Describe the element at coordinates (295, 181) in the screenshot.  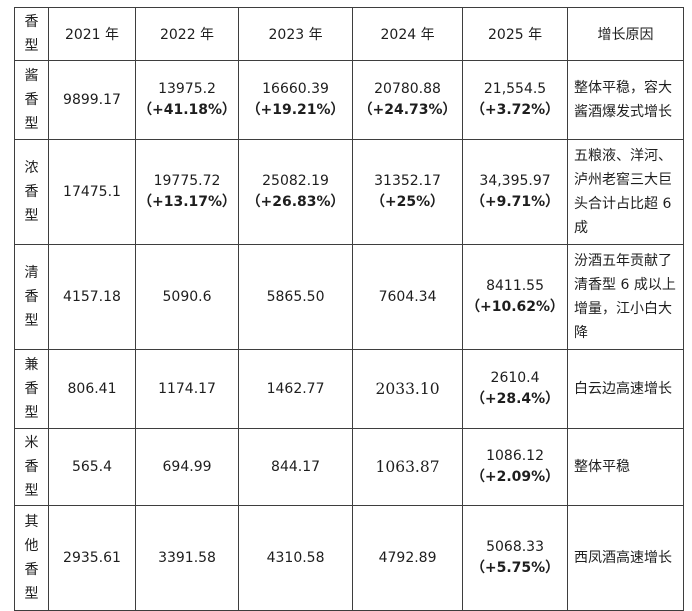
I see `year-value: 25082.19` at that location.